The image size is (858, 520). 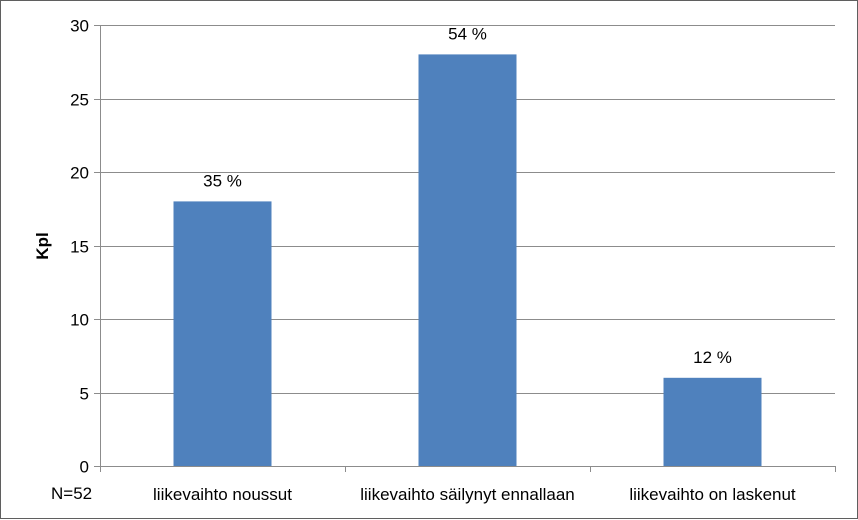 I want to click on y-tick-label: 15, so click(x=79, y=247).